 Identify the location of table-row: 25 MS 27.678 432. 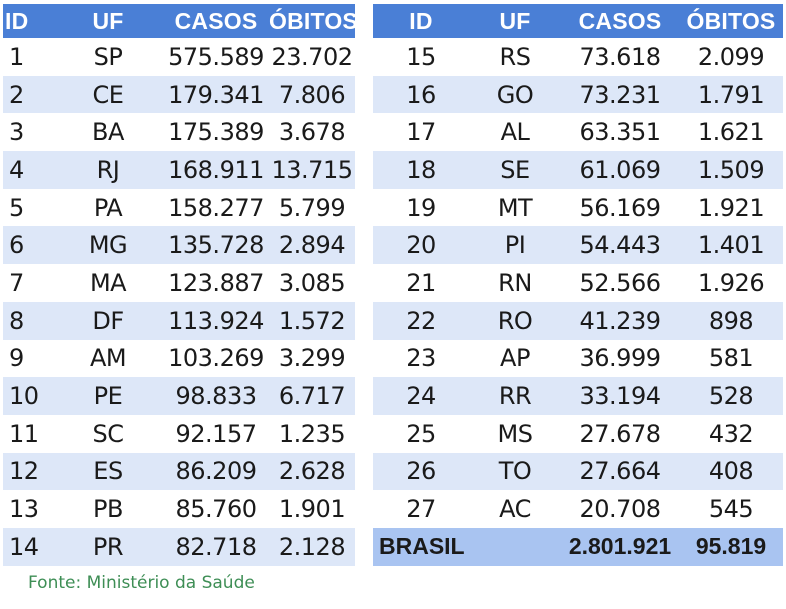
(578, 433).